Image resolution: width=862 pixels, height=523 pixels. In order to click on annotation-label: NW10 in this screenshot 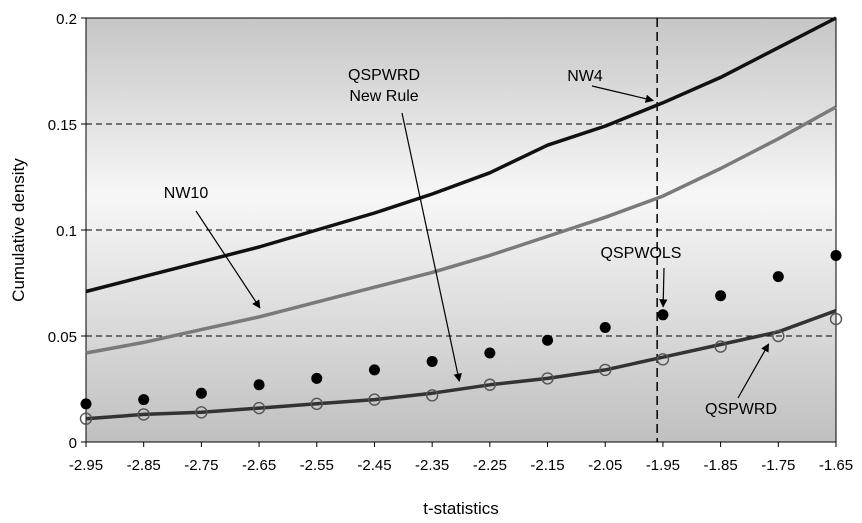, I will do `click(186, 193)`.